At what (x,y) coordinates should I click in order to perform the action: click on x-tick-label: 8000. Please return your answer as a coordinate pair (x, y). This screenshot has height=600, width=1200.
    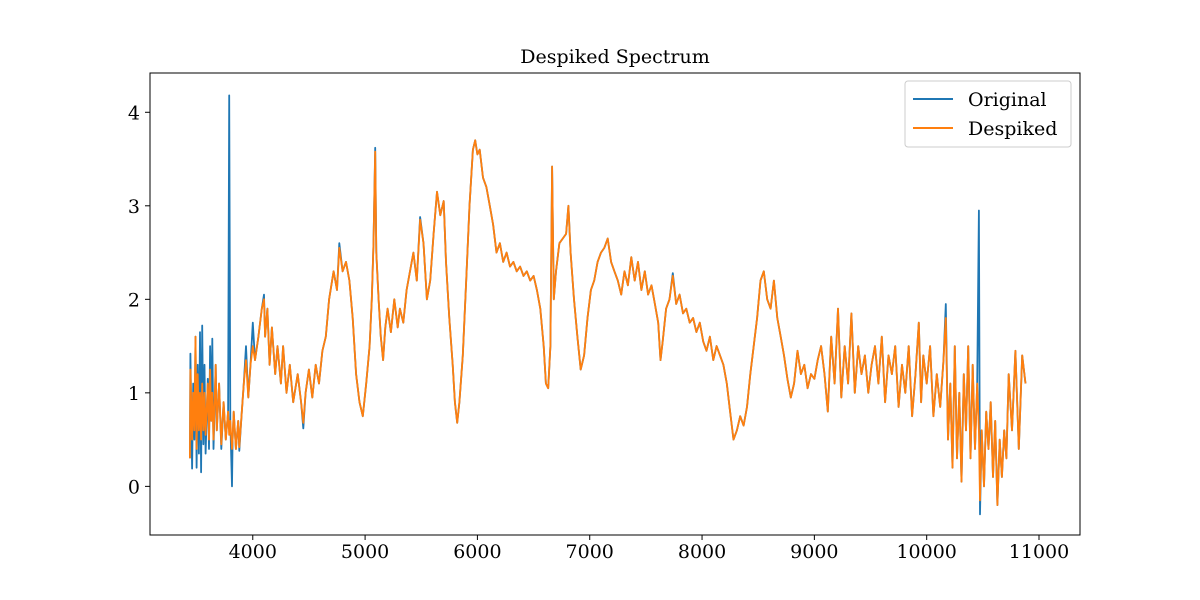
    Looking at the image, I should click on (702, 552).